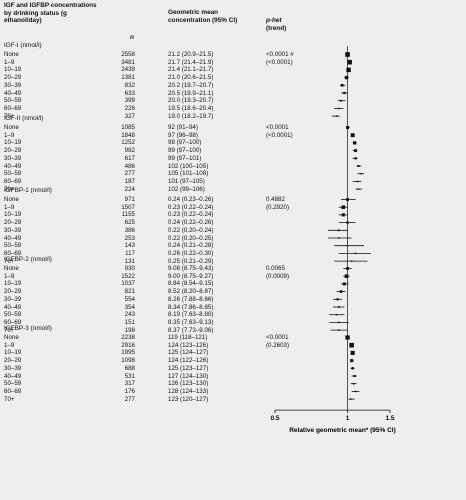 This screenshot has height=500, width=466. Describe the element at coordinates (130, 253) in the screenshot. I see `row-n: 117` at that location.